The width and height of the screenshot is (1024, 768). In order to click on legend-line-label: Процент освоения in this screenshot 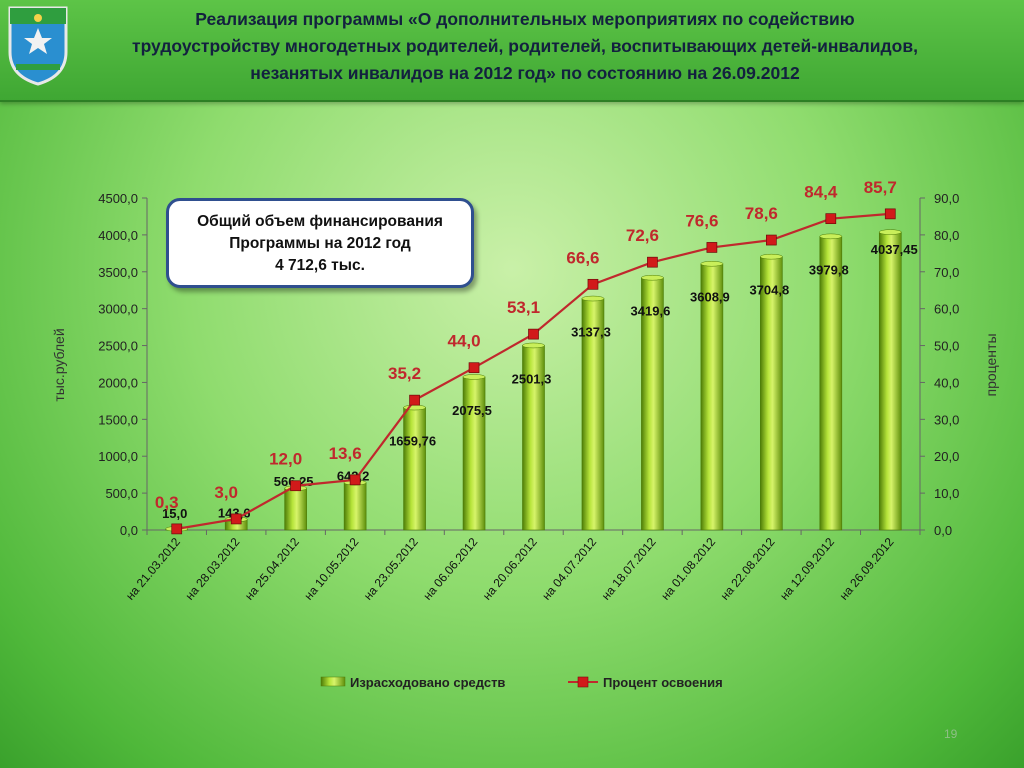, I will do `click(663, 682)`.